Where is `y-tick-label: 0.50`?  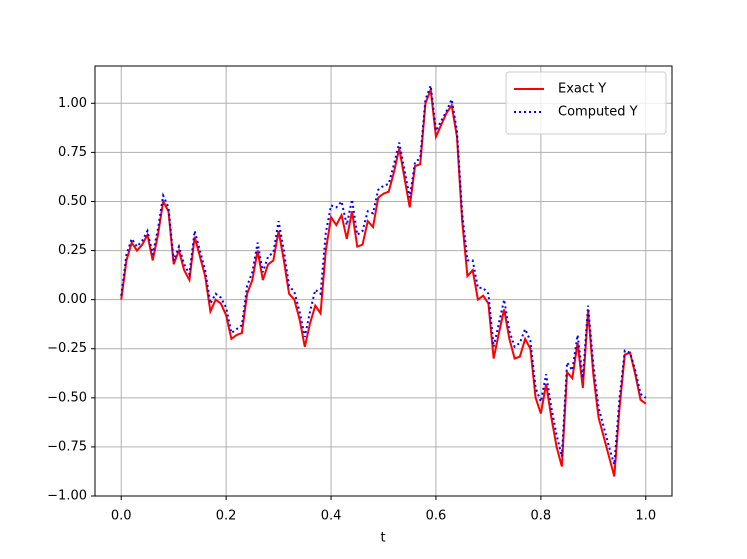
y-tick-label: 0.50 is located at coordinates (72, 201).